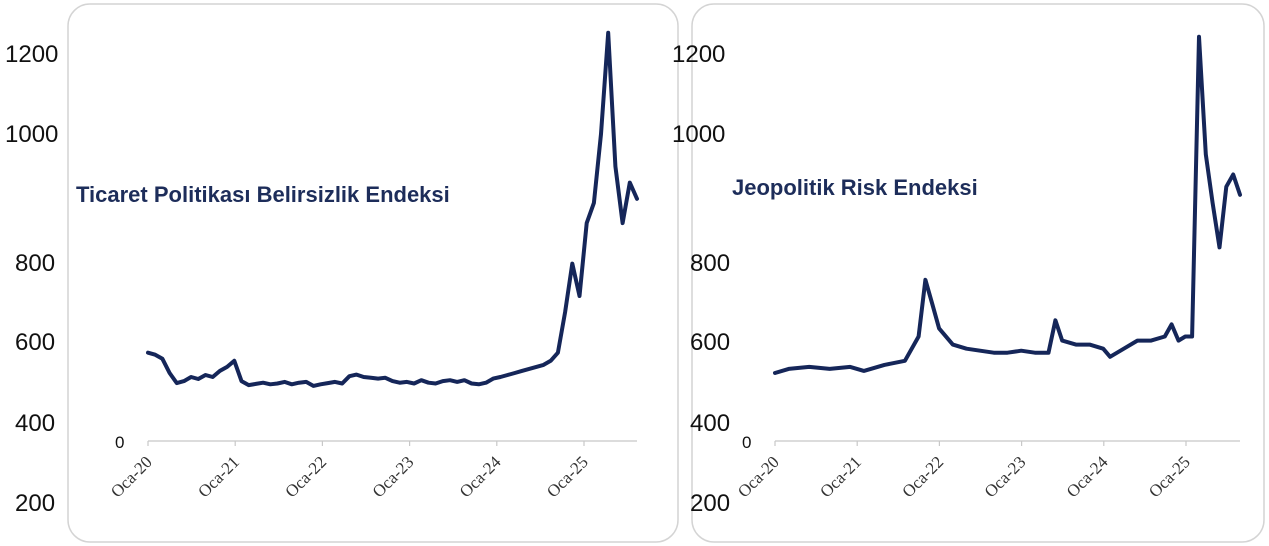 The image size is (1269, 546). I want to click on y-axis-right: 1200 1000 800 600 400 200 0, so click(711, 279).